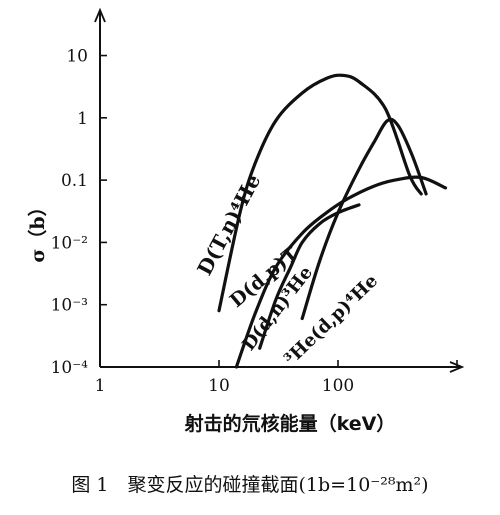 The image size is (500, 515). I want to click on x-axis-label: 射击的氘核能量（keV）, so click(290, 423).